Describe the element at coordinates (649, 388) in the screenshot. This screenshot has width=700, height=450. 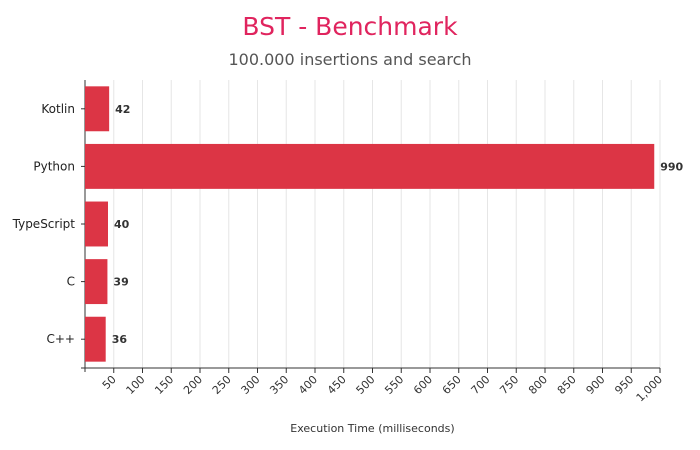
I see `x-tick-label: 1,000` at that location.